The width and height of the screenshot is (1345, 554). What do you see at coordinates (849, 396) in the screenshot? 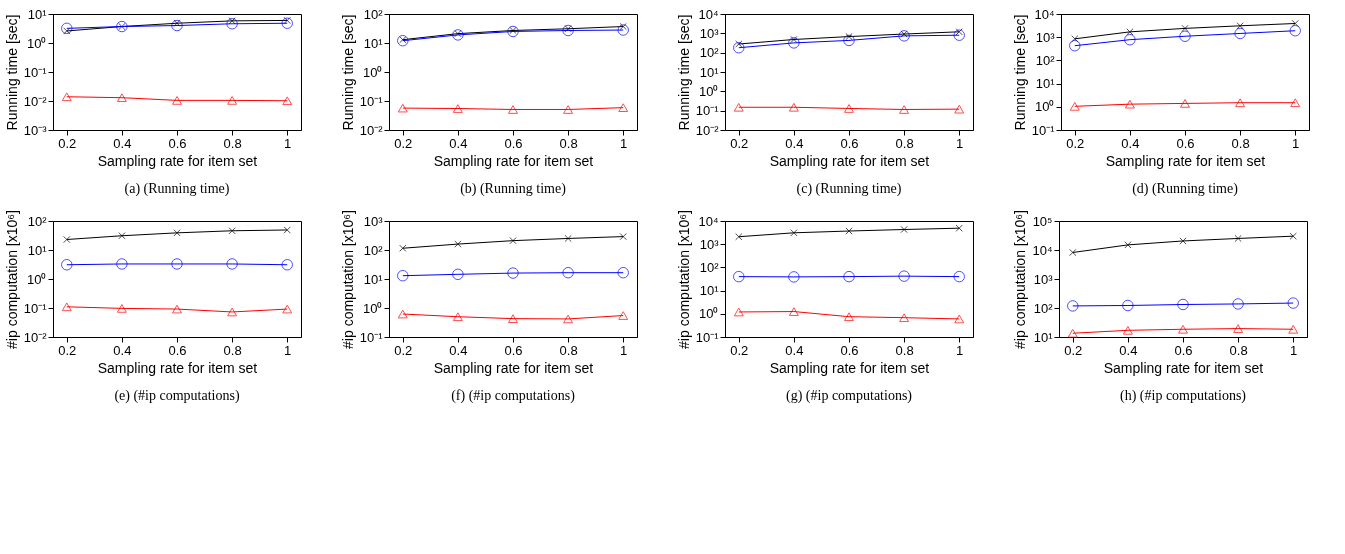
I see `text: (g) (#ip computations)` at bounding box center [849, 396].